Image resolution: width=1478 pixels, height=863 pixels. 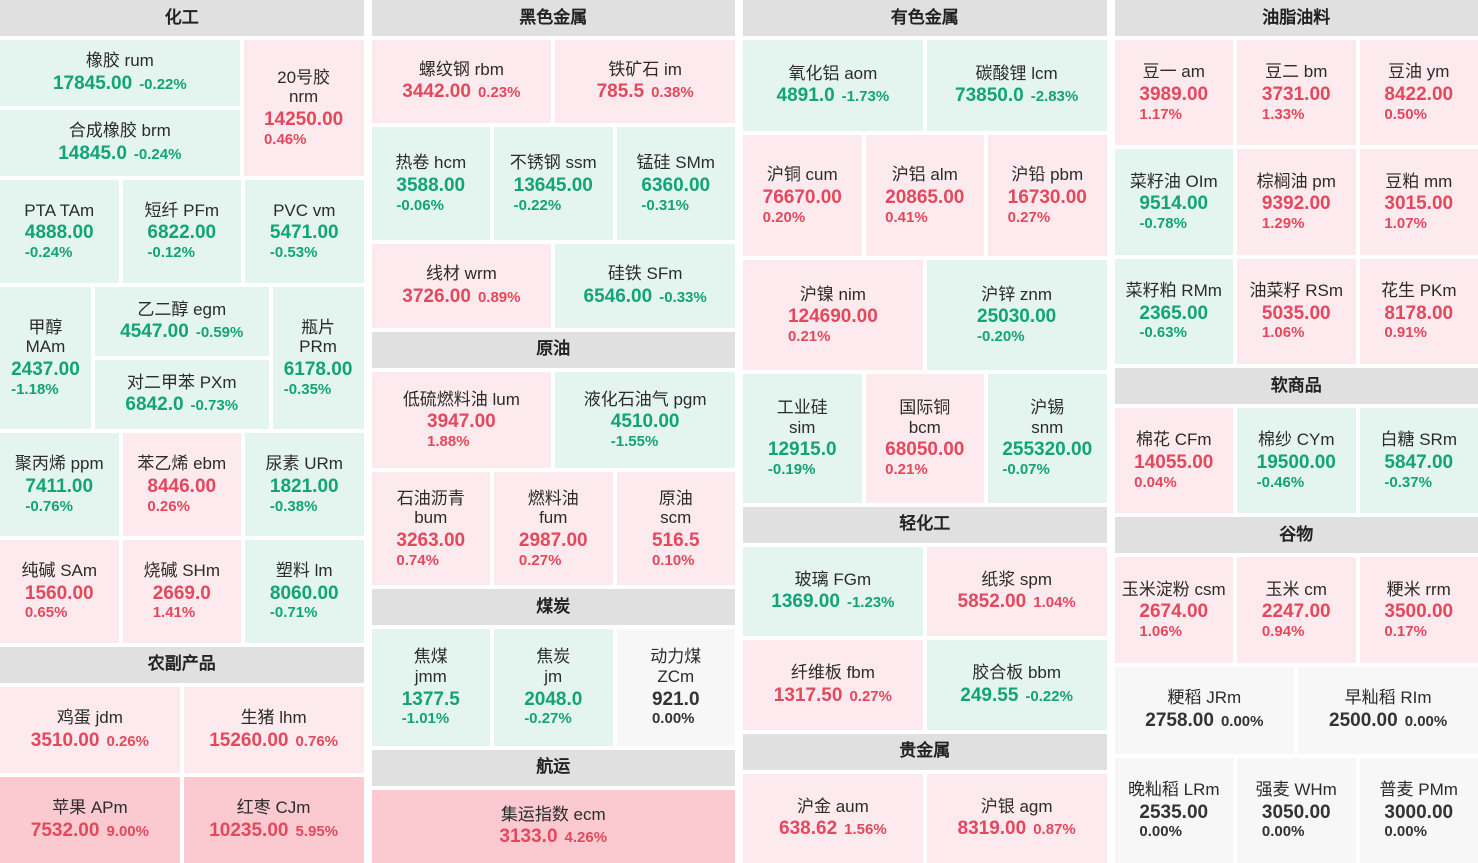 I want to click on commodity-tile: 豆一 am 3989.00 1.17%, so click(x=1173, y=93).